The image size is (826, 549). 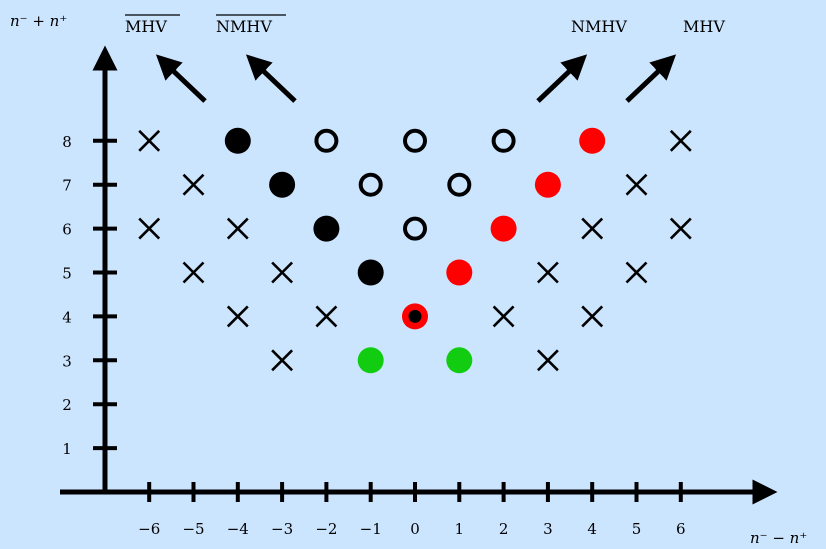 What do you see at coordinates (562, 78) in the screenshot?
I see `arrow-nmhv` at bounding box center [562, 78].